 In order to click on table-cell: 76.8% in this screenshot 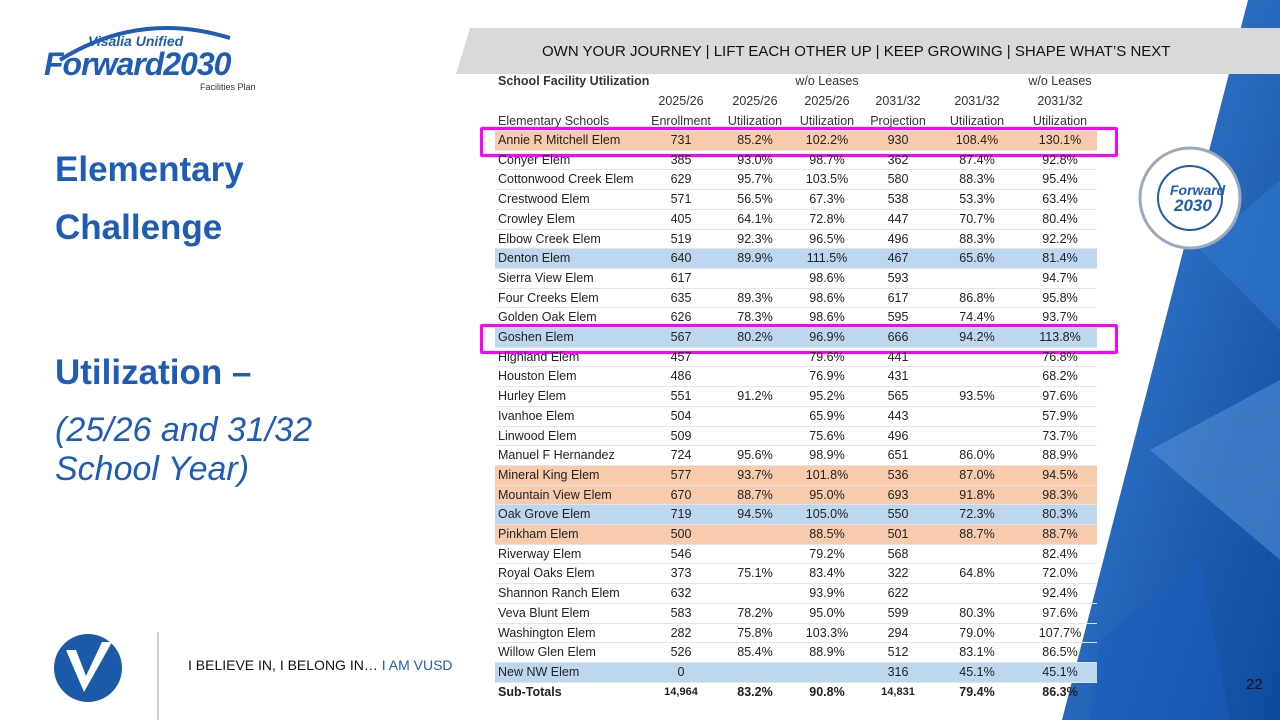, I will do `click(1060, 356)`.